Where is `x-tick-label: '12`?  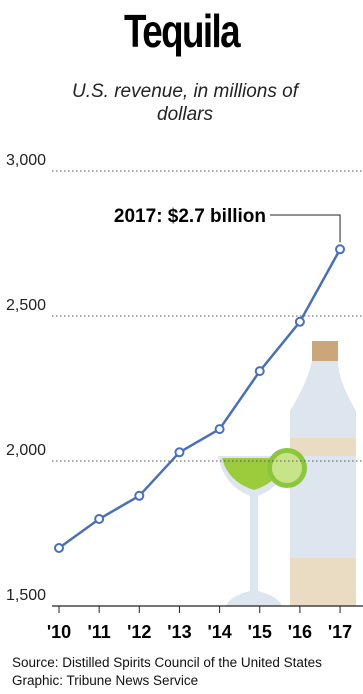
x-tick-label: '12 is located at coordinates (139, 632).